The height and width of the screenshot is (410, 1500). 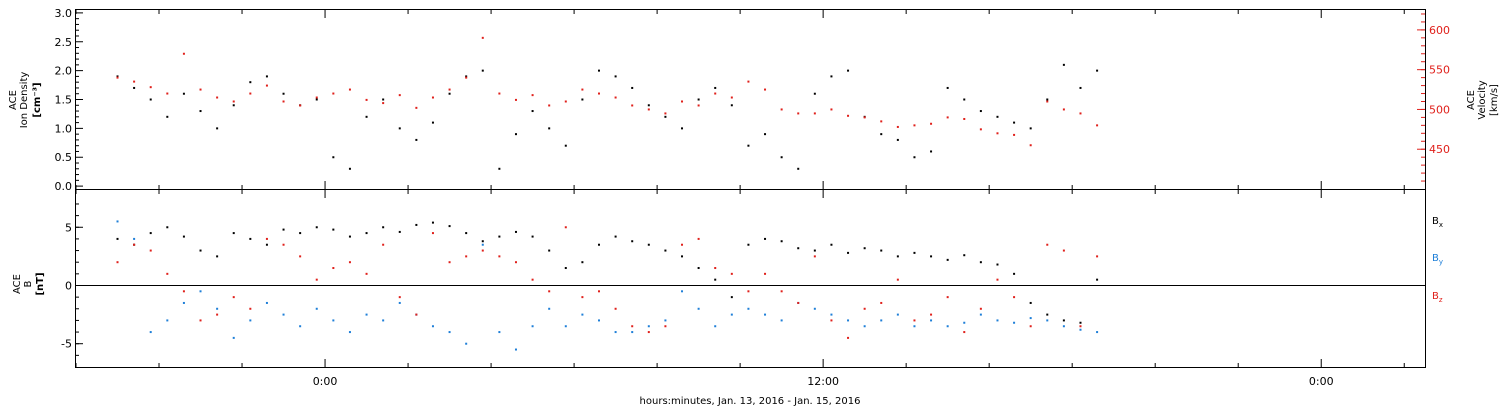 What do you see at coordinates (64, 186) in the screenshot?
I see `top-left-tick-label: 0.0` at bounding box center [64, 186].